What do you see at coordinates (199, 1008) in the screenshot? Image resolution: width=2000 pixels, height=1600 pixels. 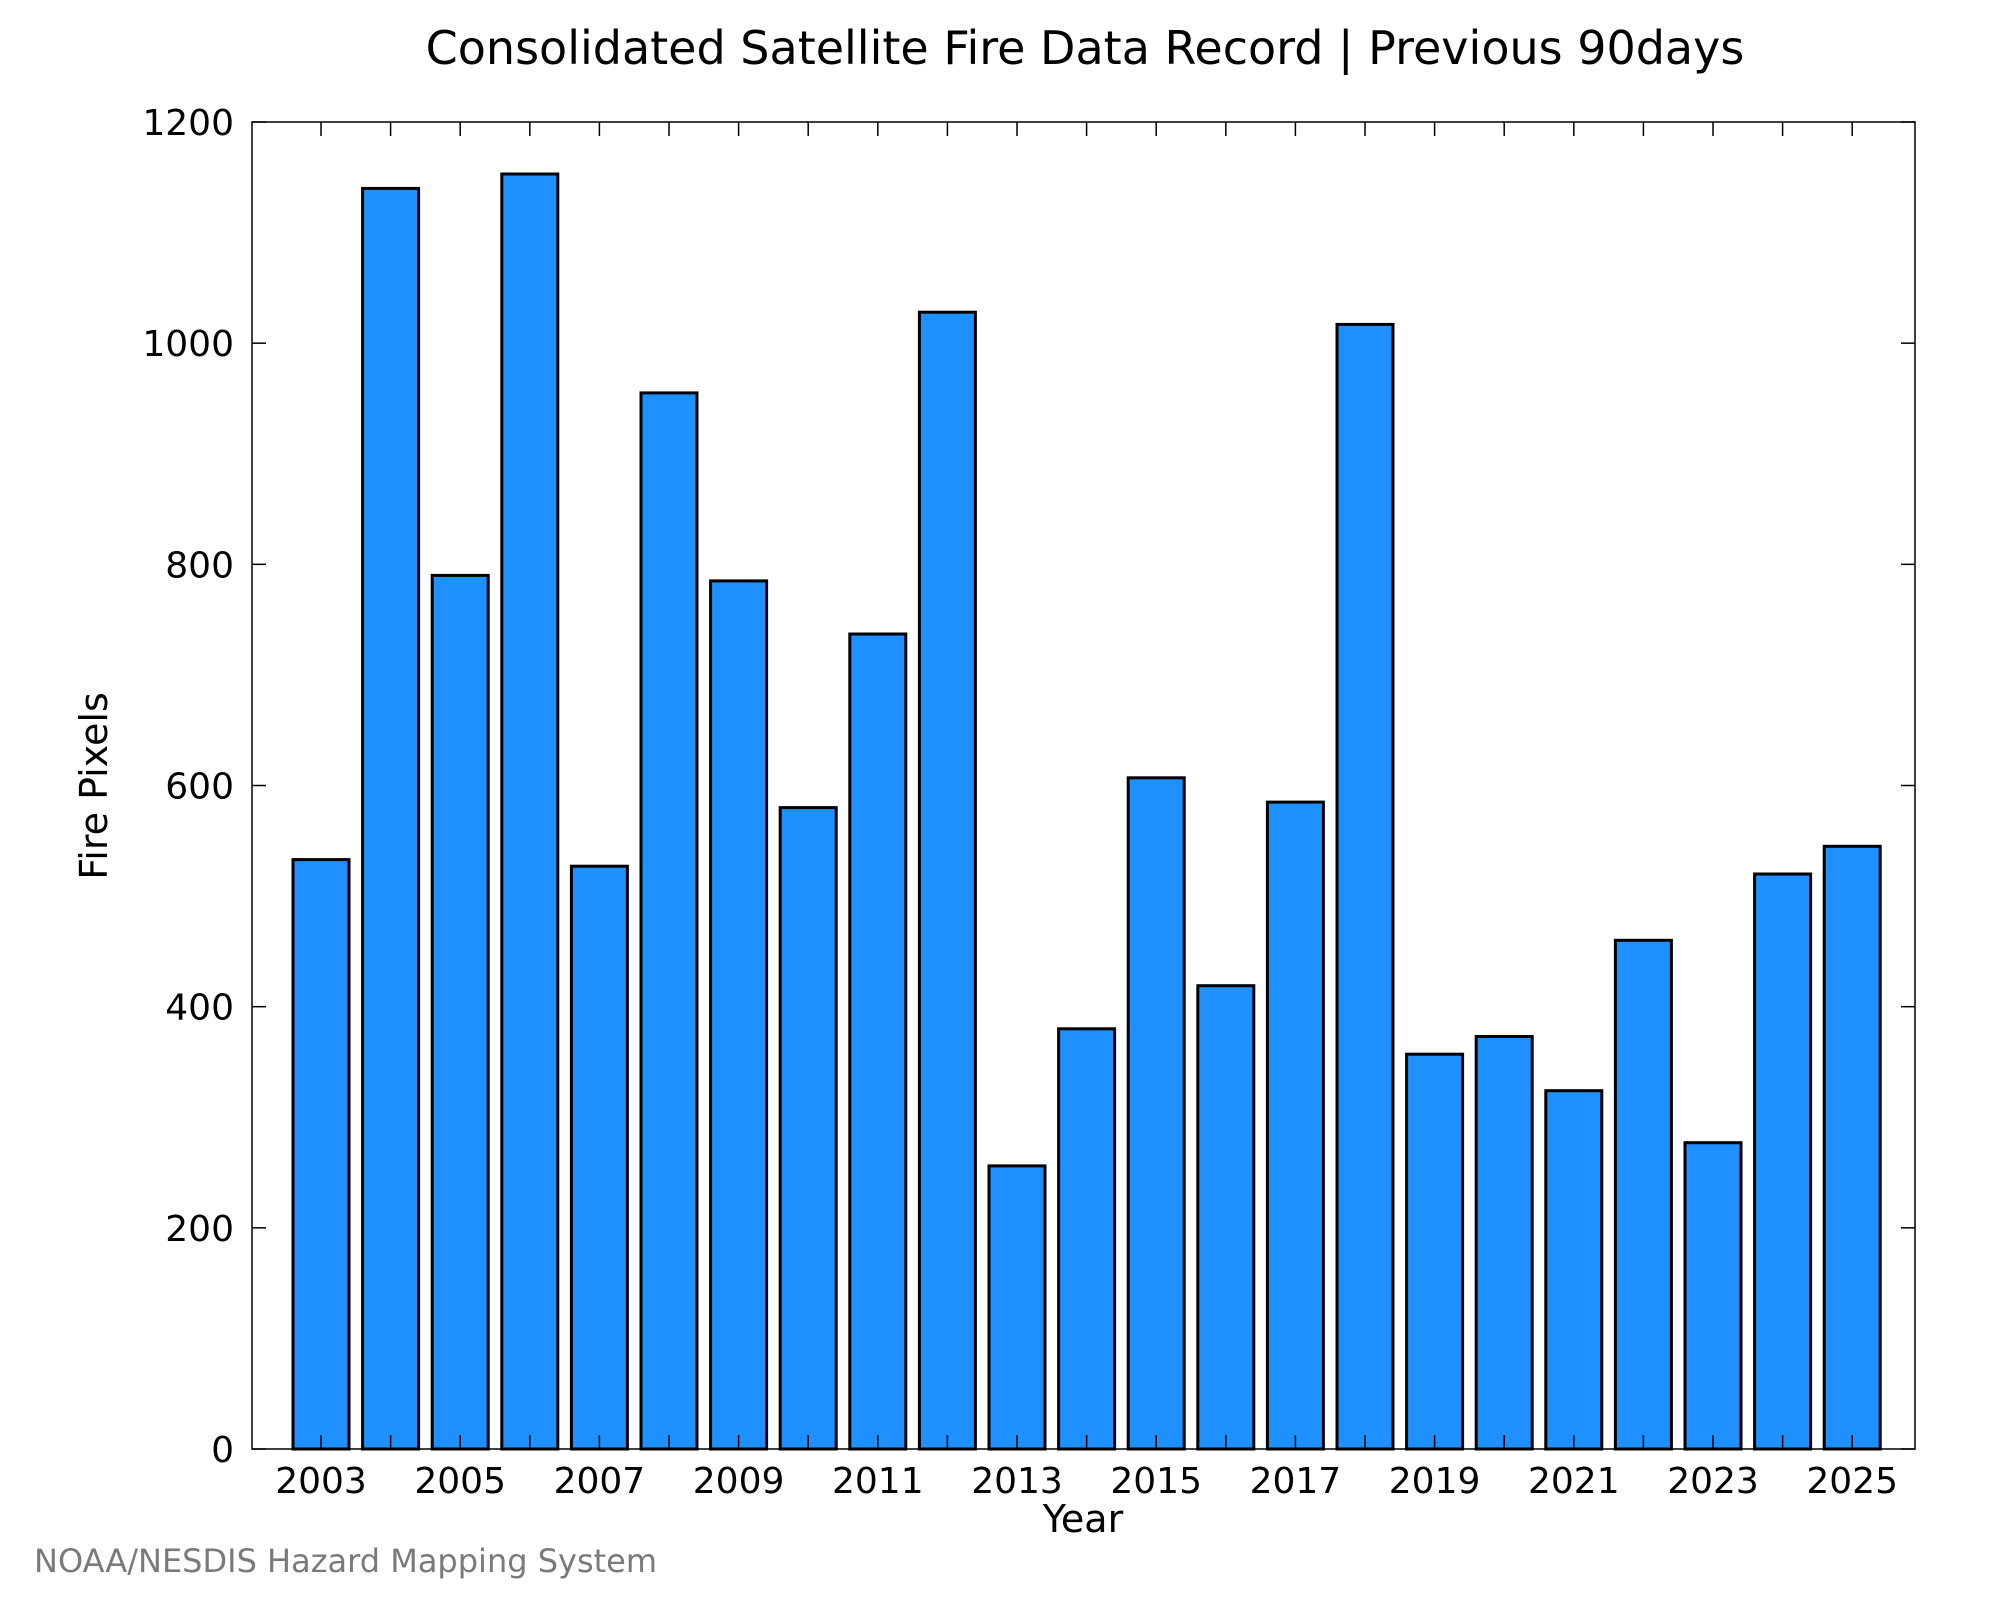 I see `y-tick-label-400: 400` at bounding box center [199, 1008].